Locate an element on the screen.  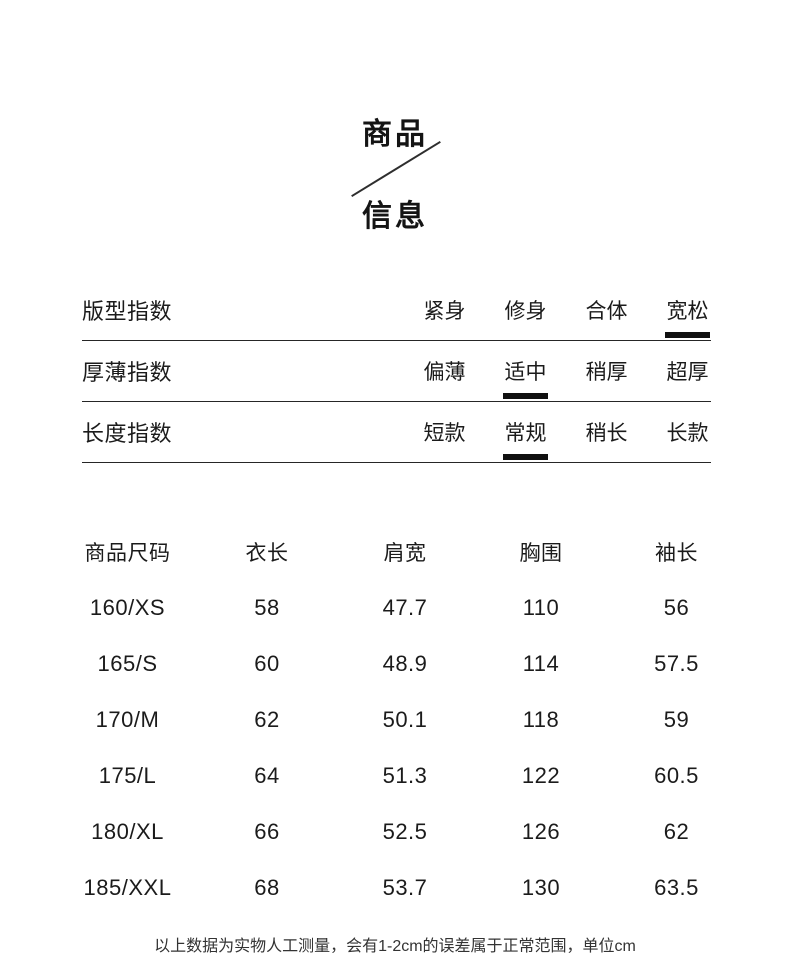
size-value: 60 is located at coordinates (267, 663).